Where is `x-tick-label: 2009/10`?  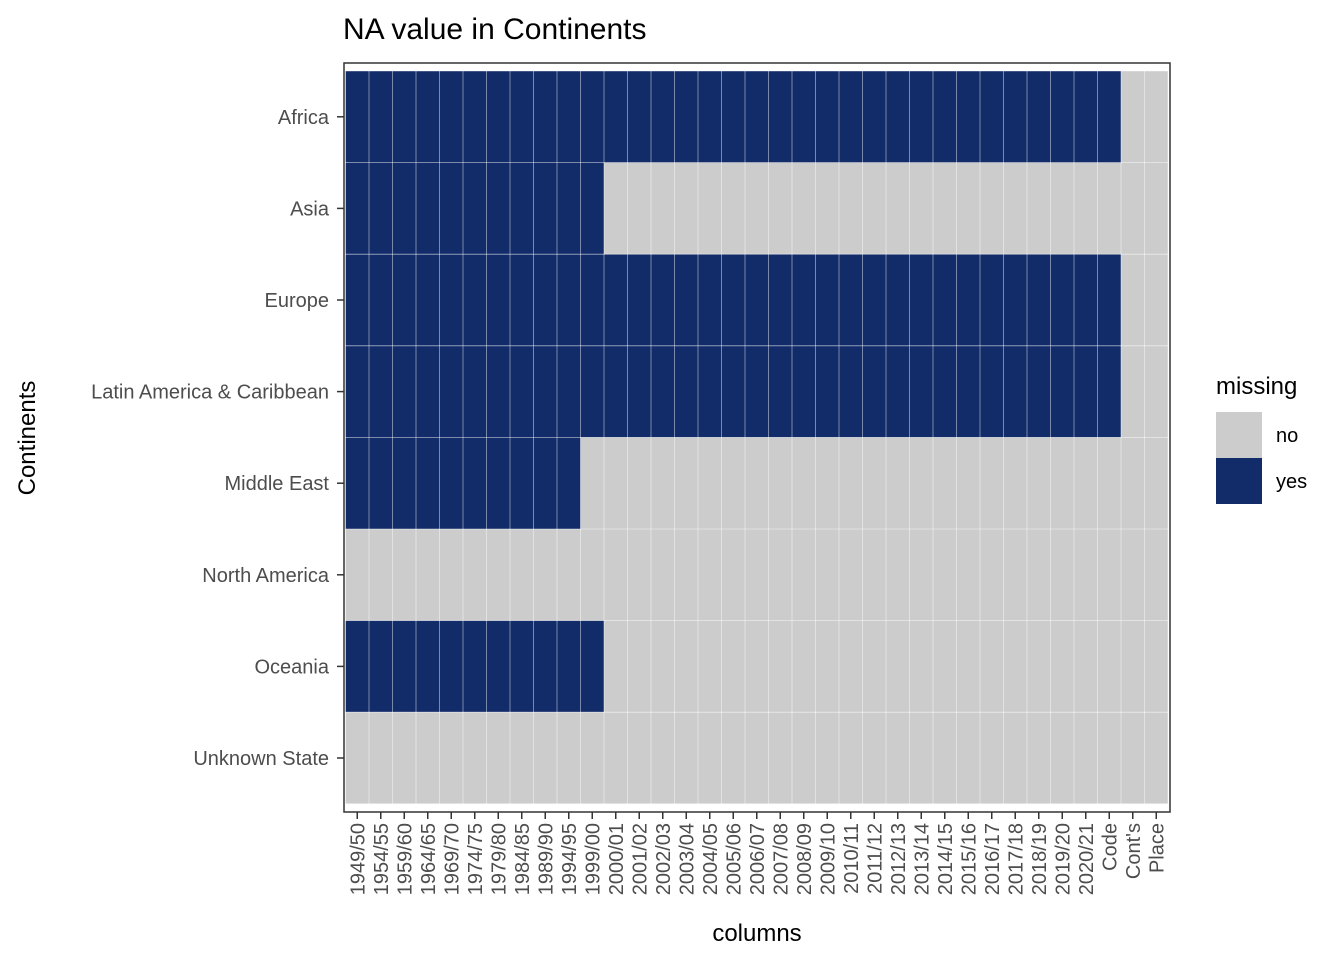
x-tick-label: 2009/10 is located at coordinates (828, 859).